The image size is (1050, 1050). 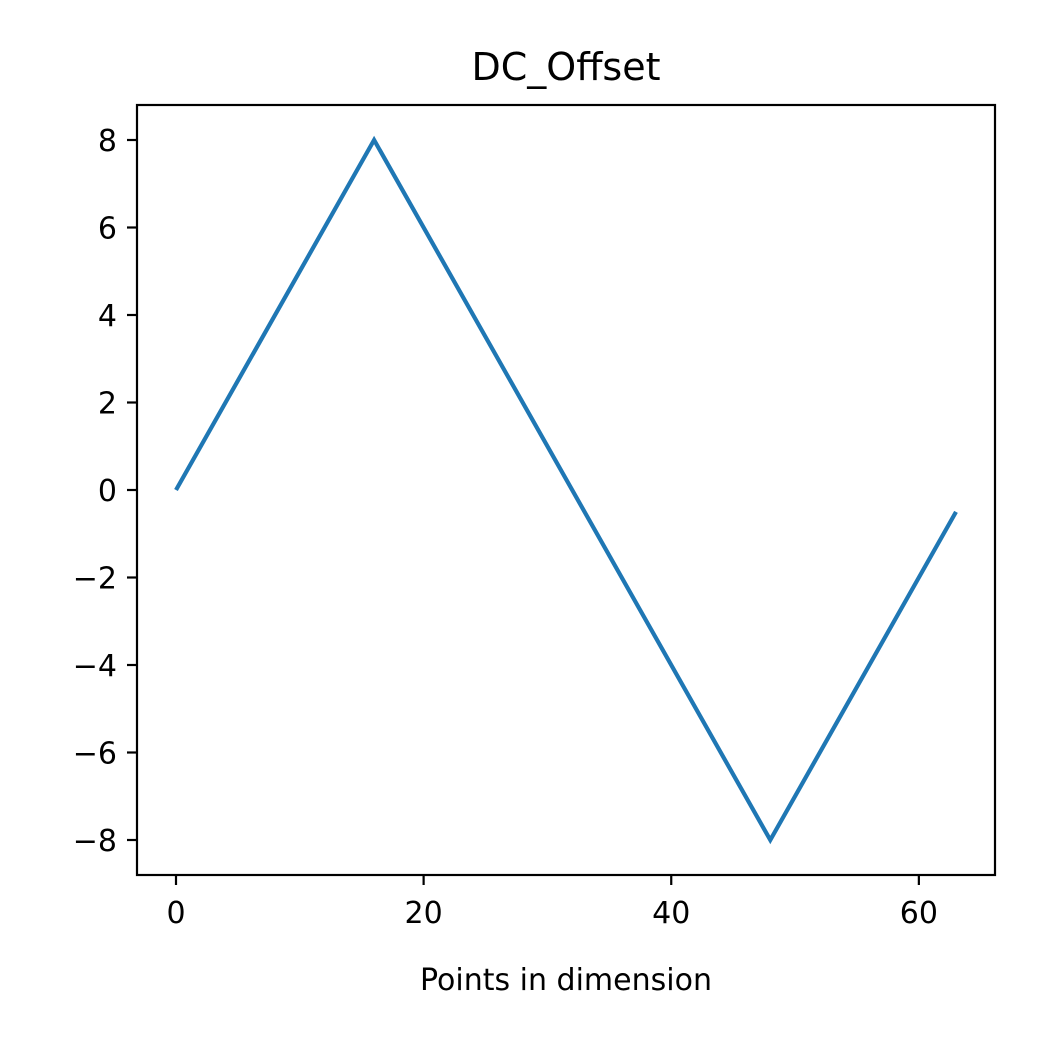 I want to click on y-tick-label: 0, so click(x=107, y=491).